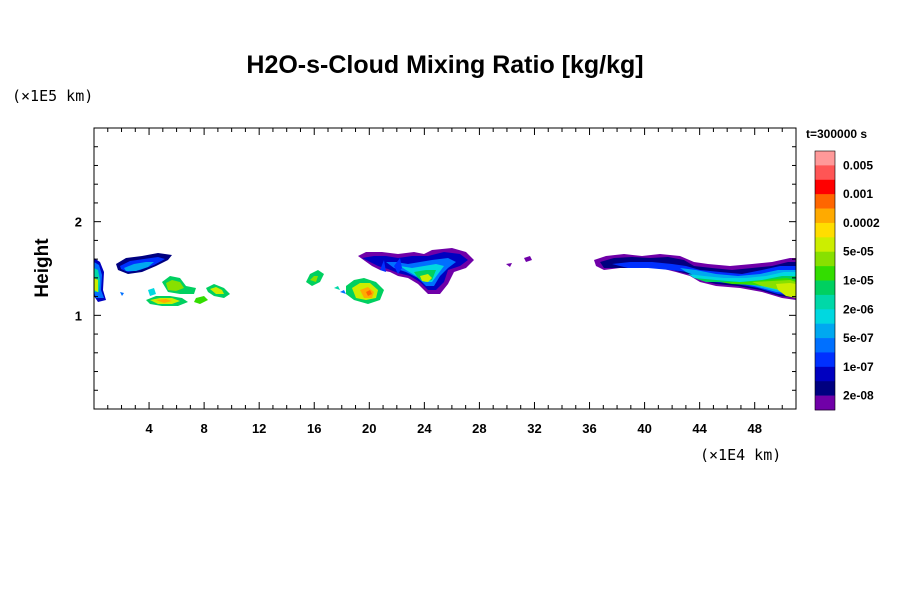 The image size is (900, 600). I want to click on colorbar-label: 0.0002, so click(861, 223).